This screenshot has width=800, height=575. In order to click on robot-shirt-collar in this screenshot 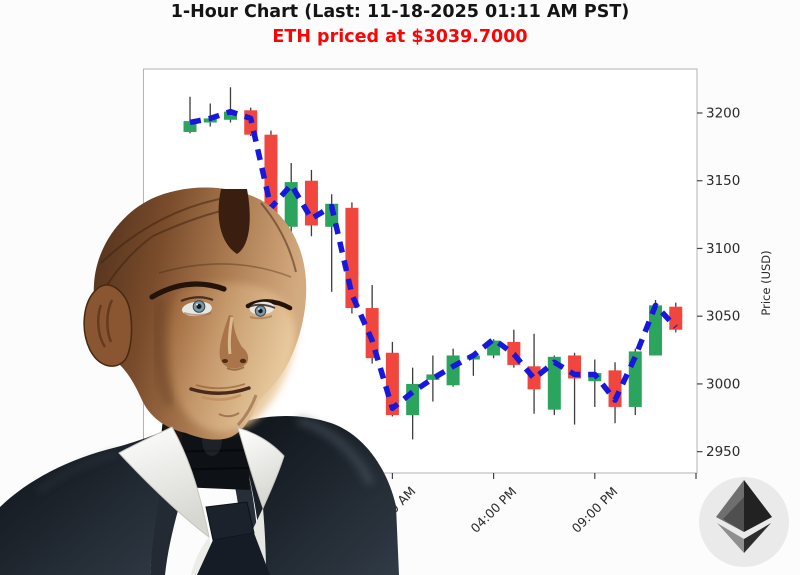, I will do `click(201, 500)`.